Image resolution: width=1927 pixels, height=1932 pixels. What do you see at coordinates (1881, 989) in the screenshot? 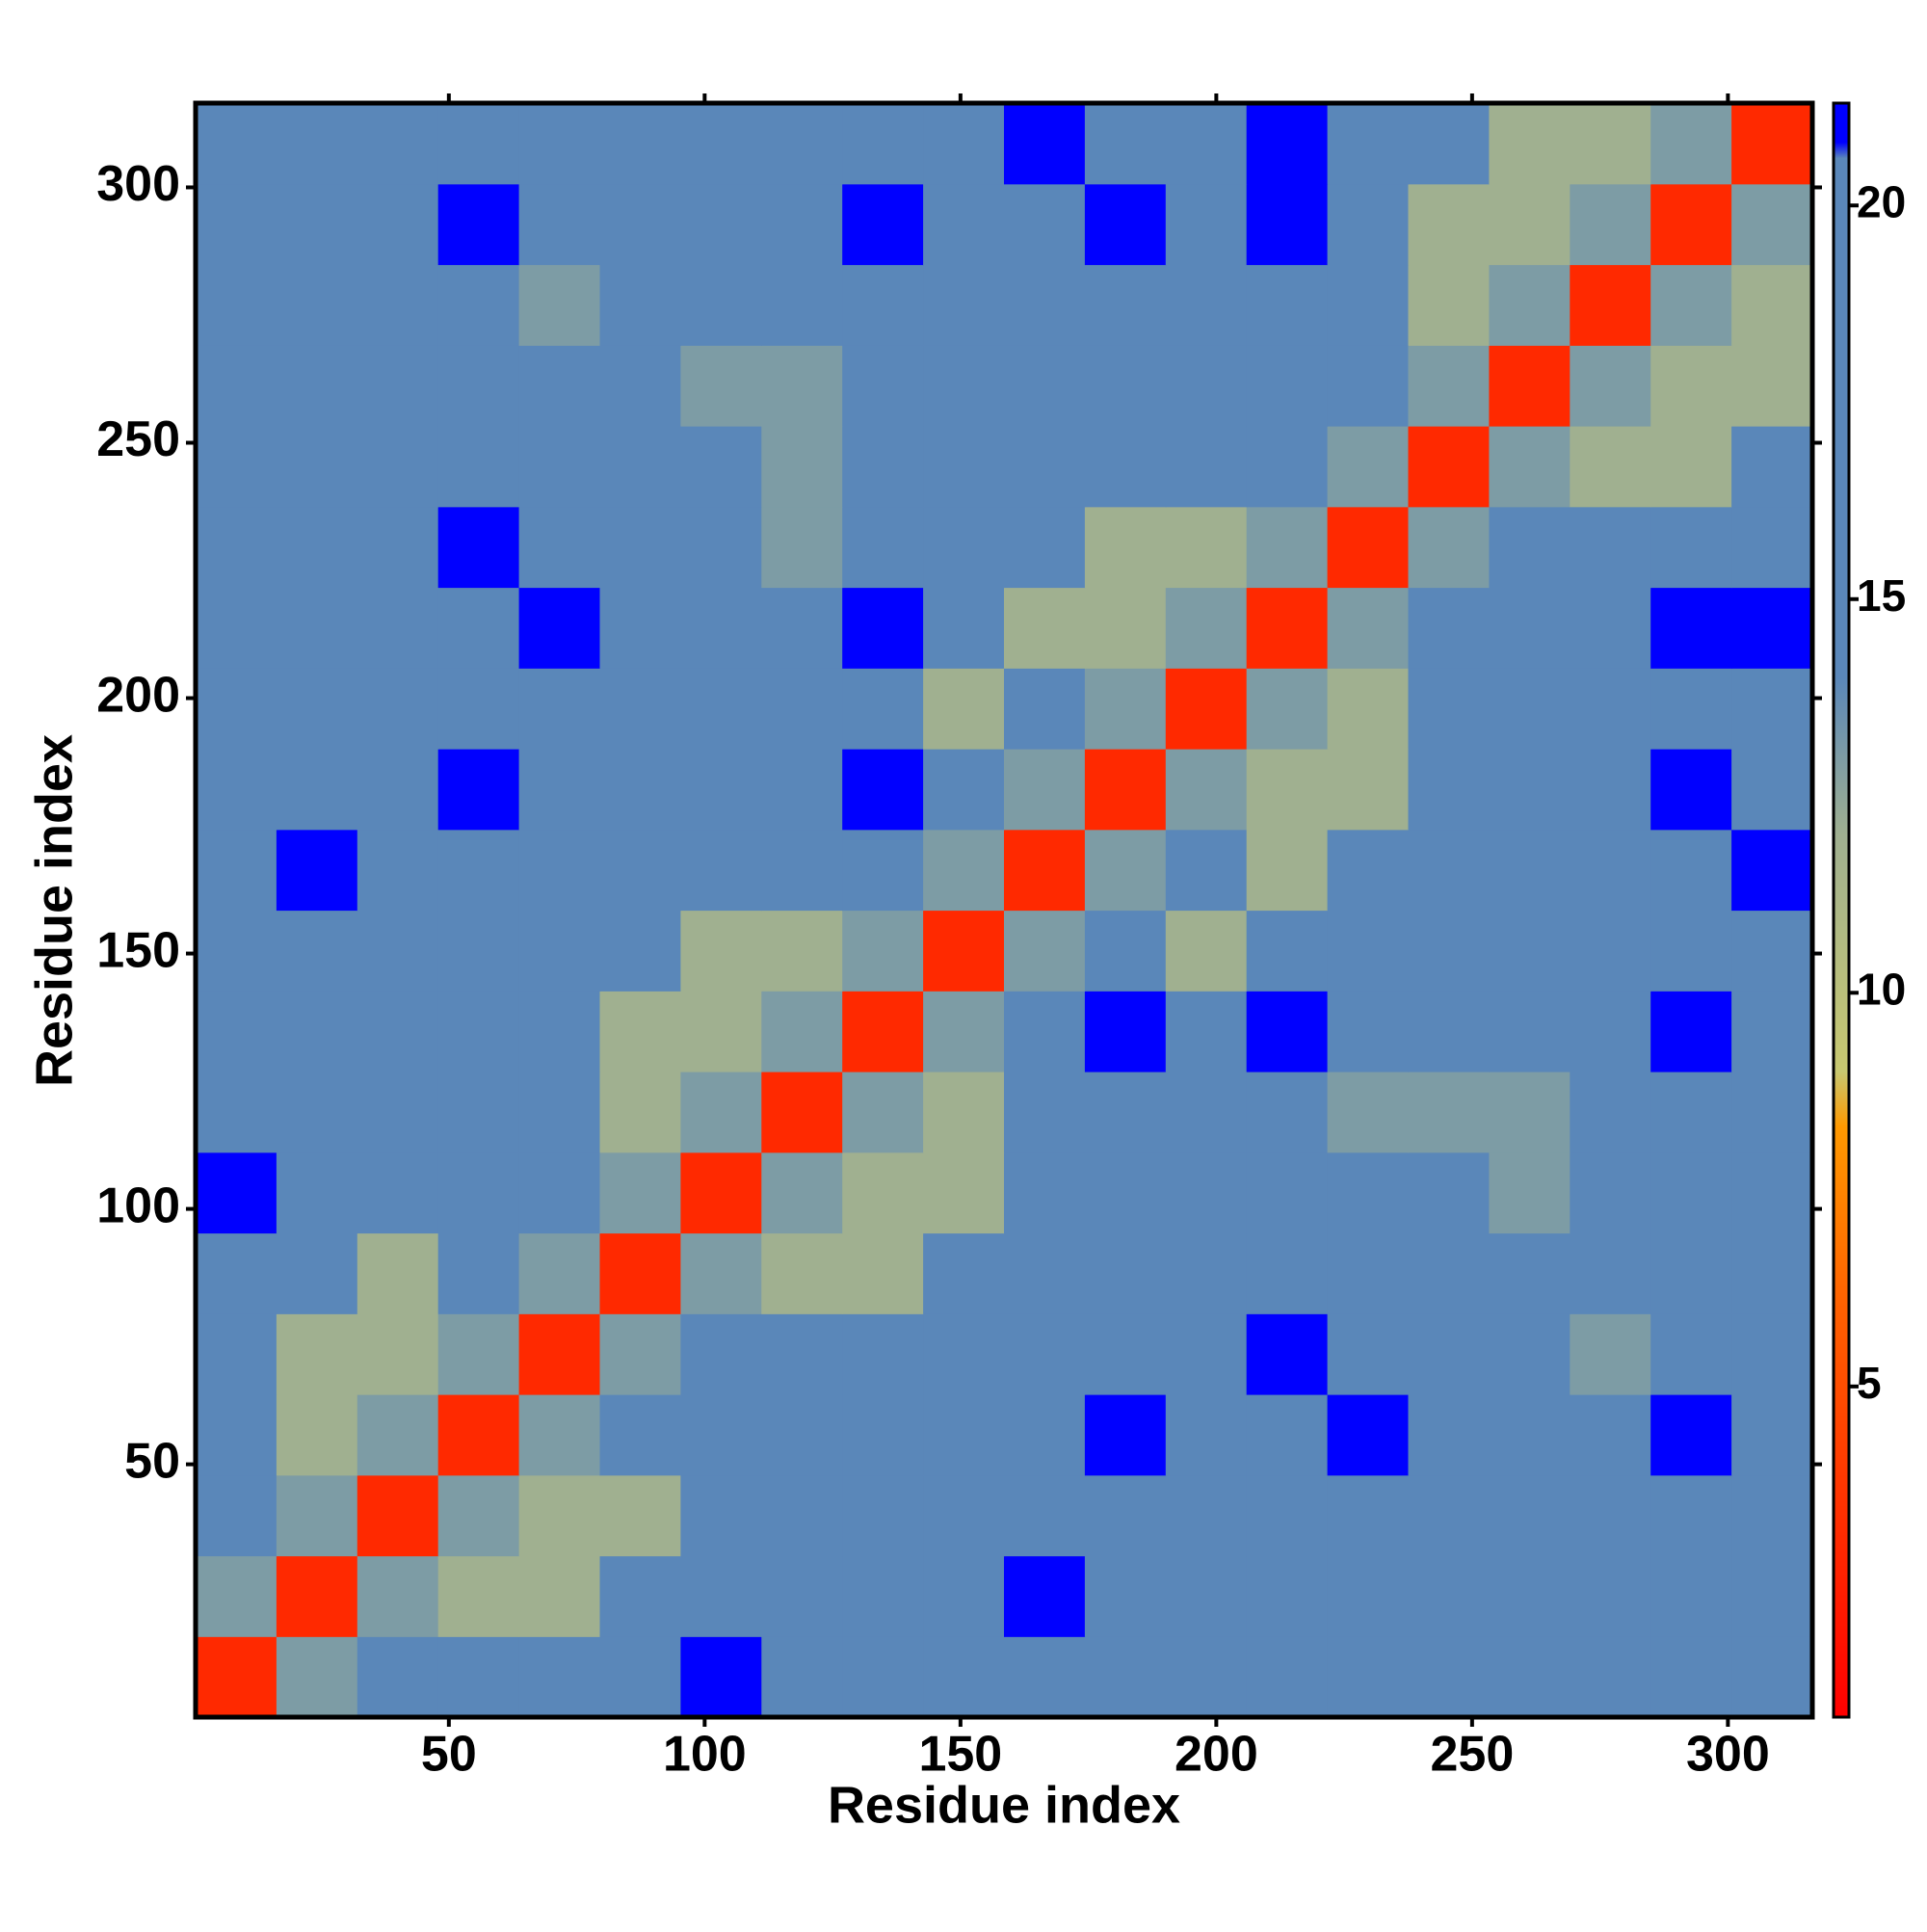
I see `colorbar-tick-label: 10` at bounding box center [1881, 989].